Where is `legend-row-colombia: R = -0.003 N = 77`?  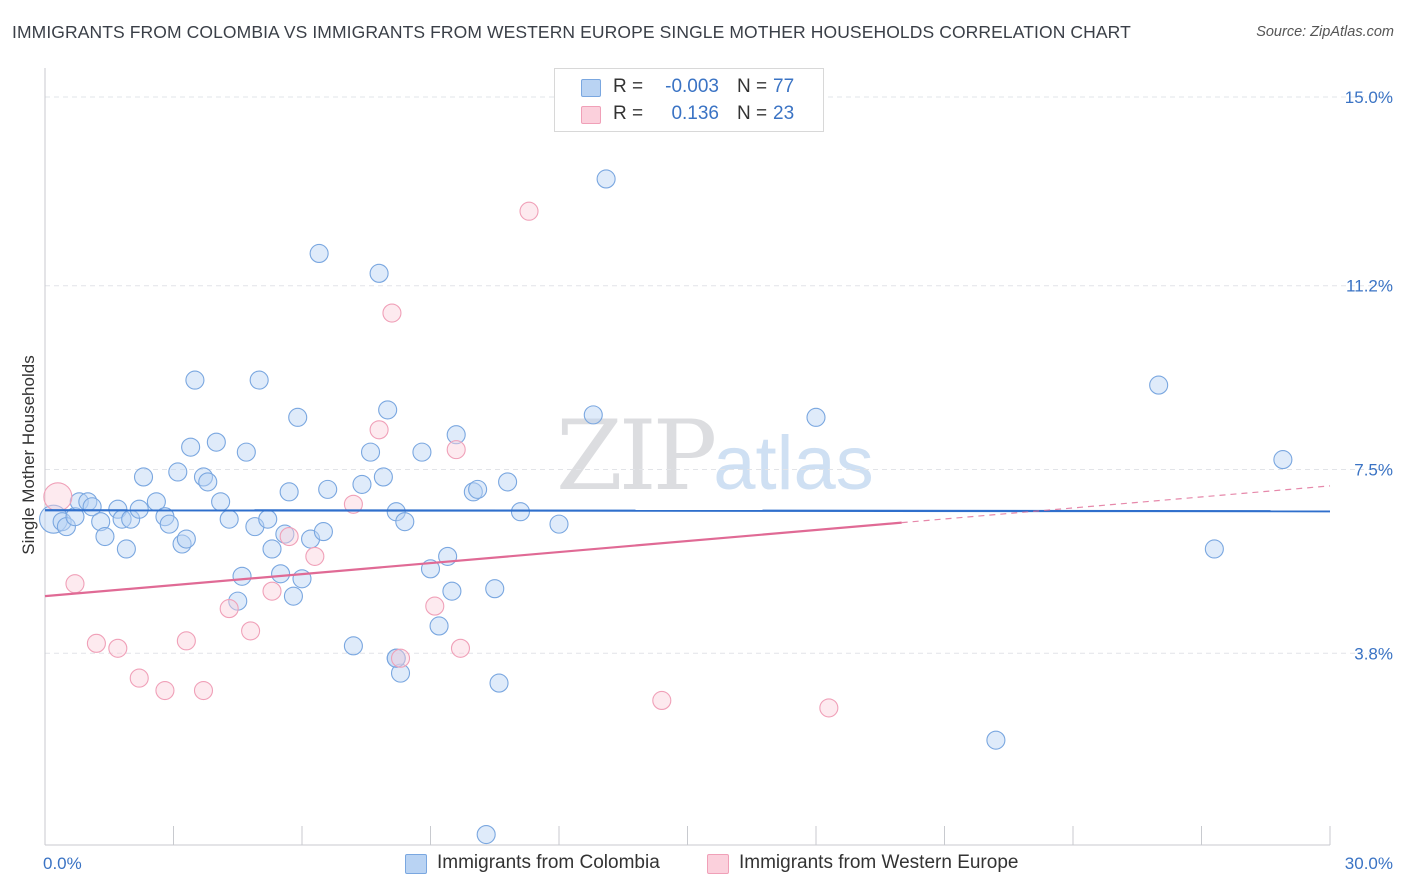
legend-row-colombia: R = -0.003 N = 77 is located at coordinates (689, 87).